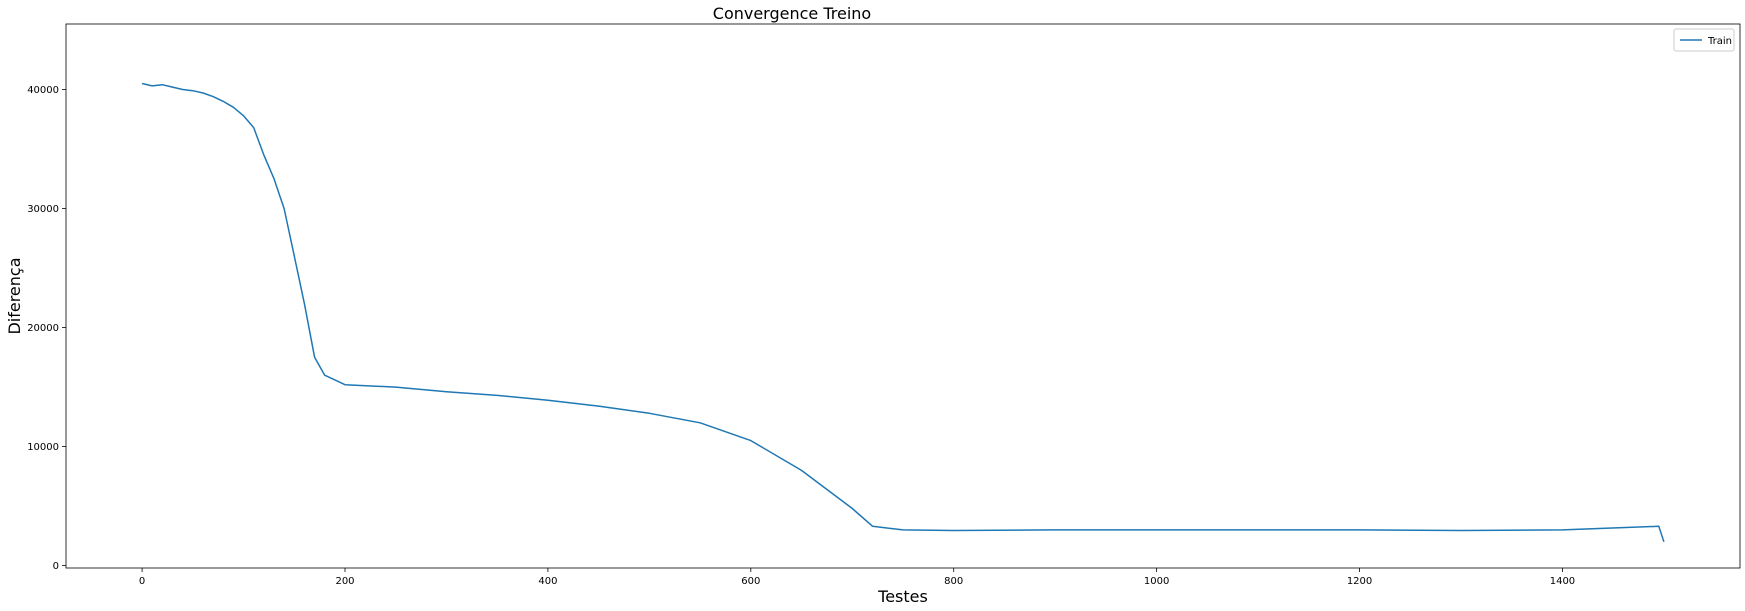 The width and height of the screenshot is (1745, 611). What do you see at coordinates (43, 209) in the screenshot?
I see `y-tick-label: 30000` at bounding box center [43, 209].